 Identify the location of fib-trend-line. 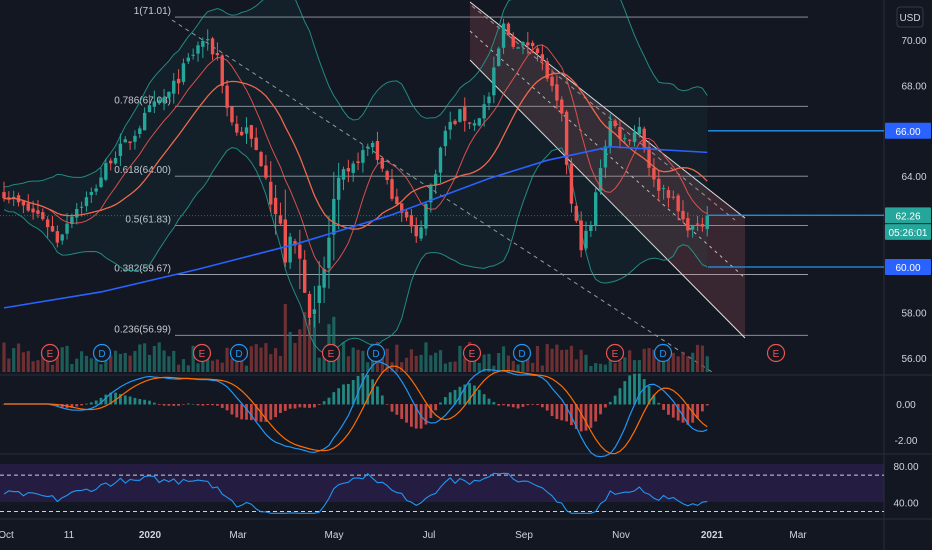
(603, 113).